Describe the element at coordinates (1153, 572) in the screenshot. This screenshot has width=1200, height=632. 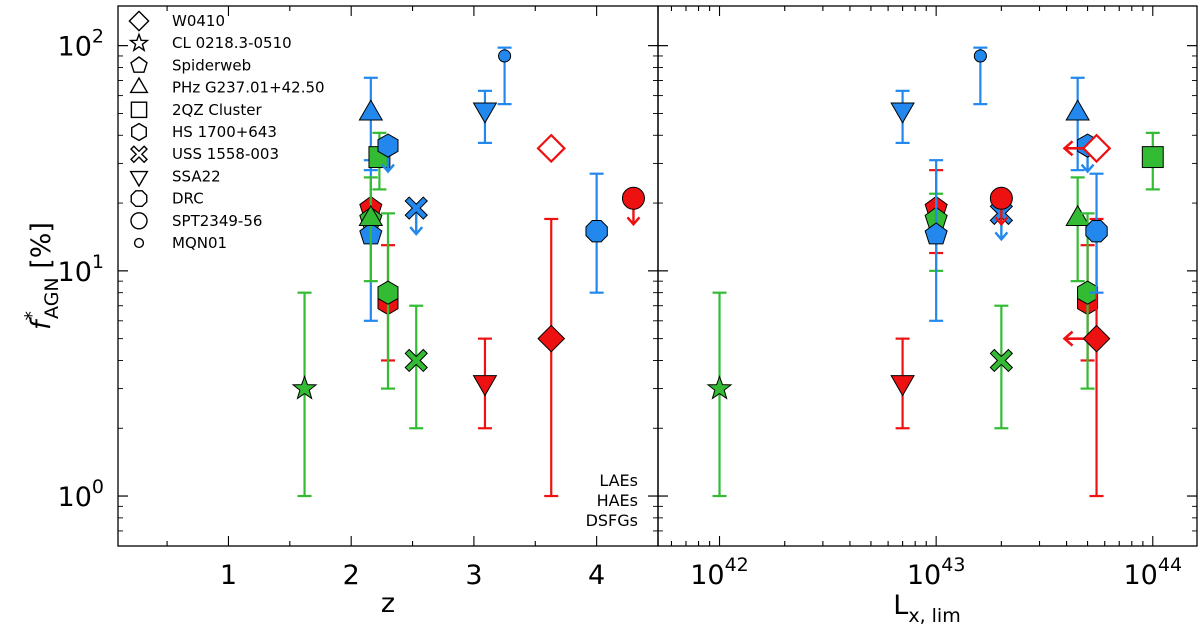
I see `right-x-tick-label: 1044` at that location.